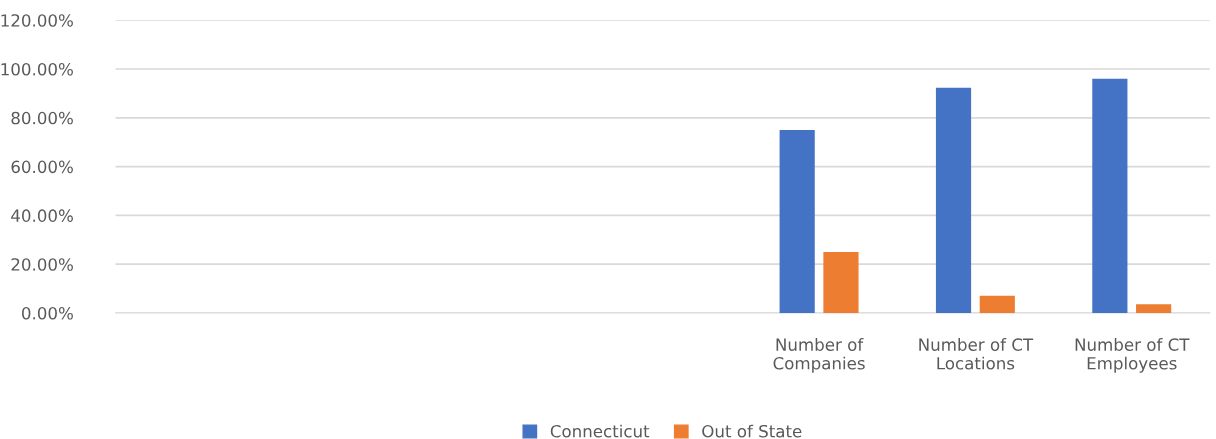  I want to click on legend-label: Connecticut, so click(600, 431).